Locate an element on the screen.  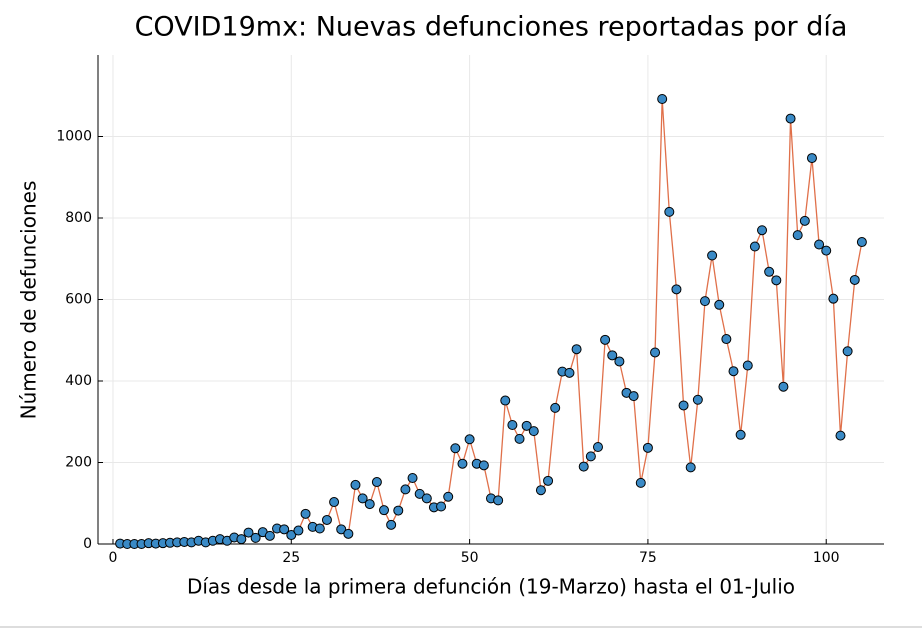
y-tick-label: 0 is located at coordinates (87, 544).